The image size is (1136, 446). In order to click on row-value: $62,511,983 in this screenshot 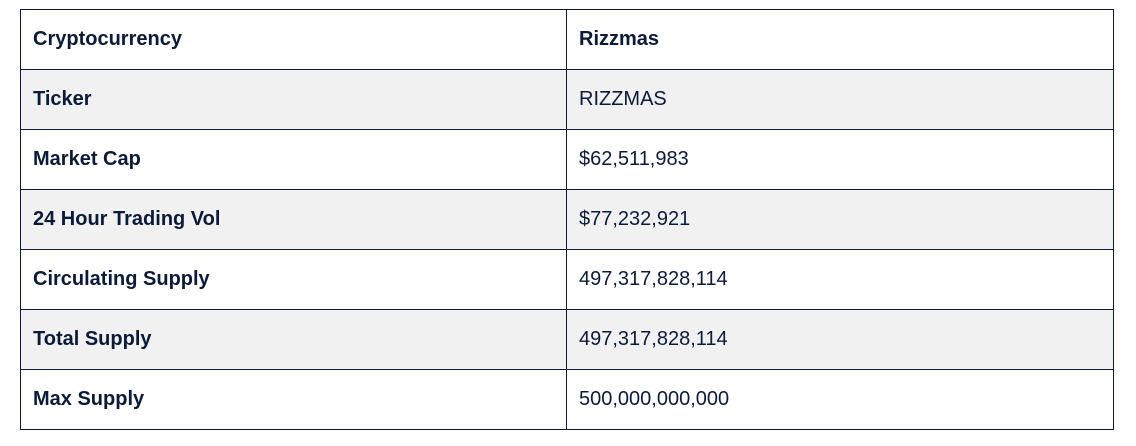, I will do `click(840, 159)`.